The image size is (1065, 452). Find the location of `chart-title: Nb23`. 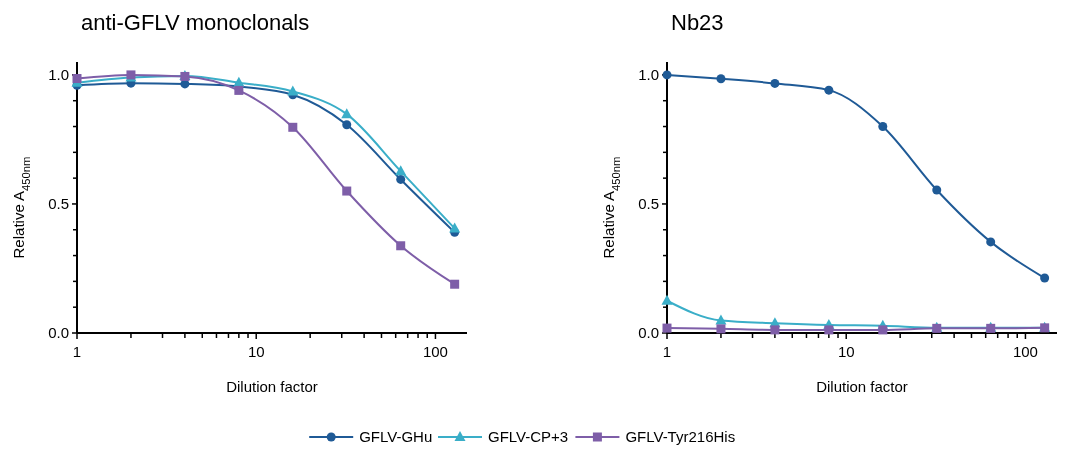

chart-title: Nb23 is located at coordinates (697, 22).